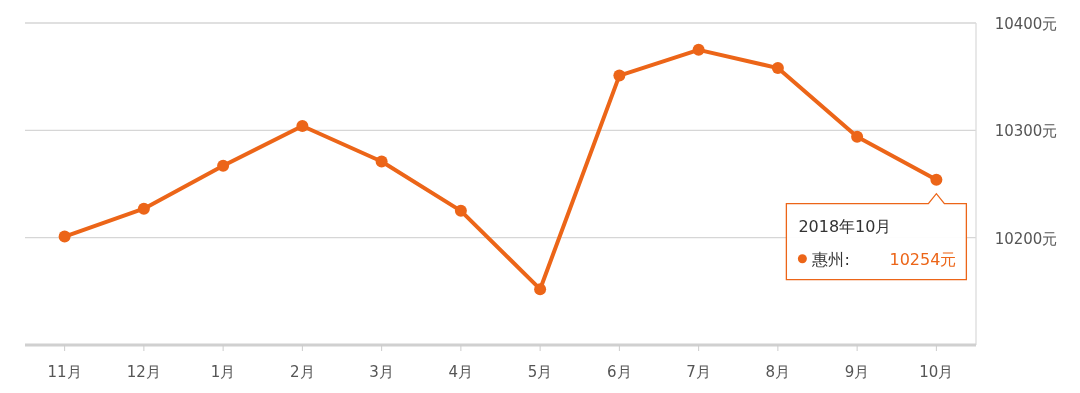 This screenshot has width=1080, height=393. What do you see at coordinates (857, 372) in the screenshot?
I see `x-tick-label: 9月` at bounding box center [857, 372].